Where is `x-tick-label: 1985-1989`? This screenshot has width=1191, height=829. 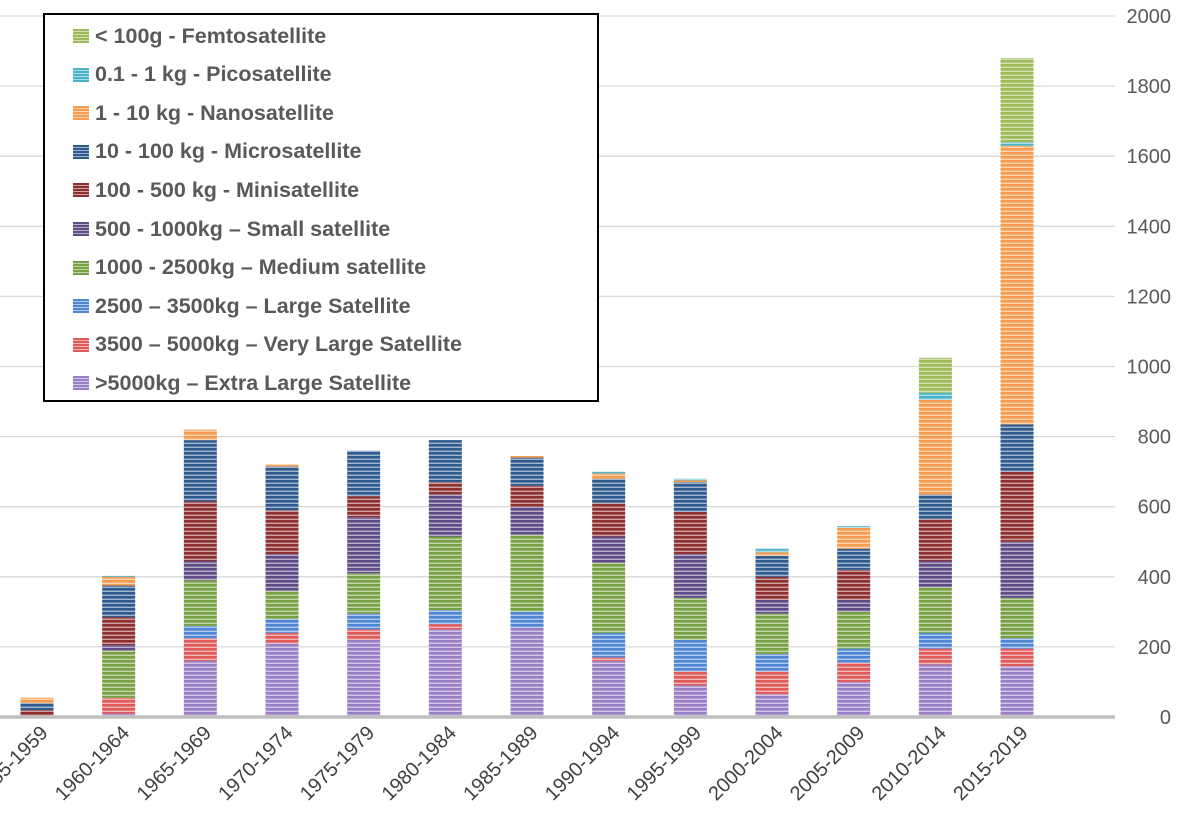
x-tick-label: 1985-1989 is located at coordinates (500, 763).